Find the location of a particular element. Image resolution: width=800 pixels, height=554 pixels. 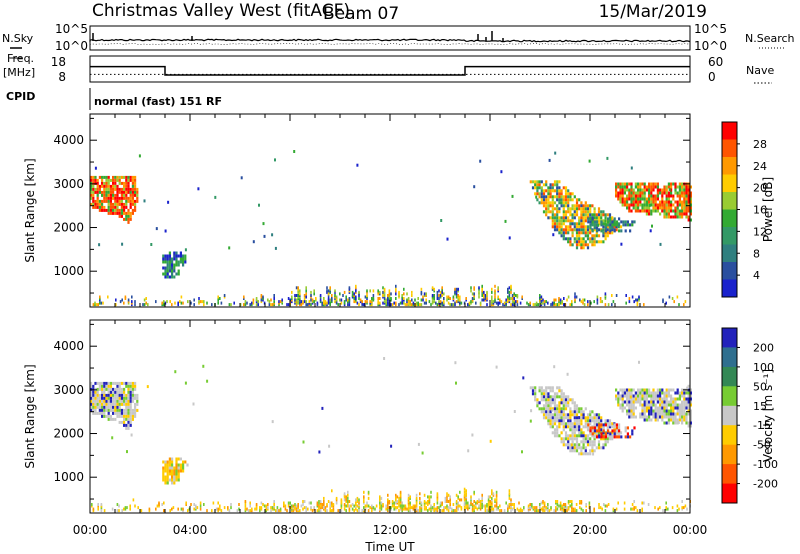

freq-unit-label: [MHz] is located at coordinates (19, 72).